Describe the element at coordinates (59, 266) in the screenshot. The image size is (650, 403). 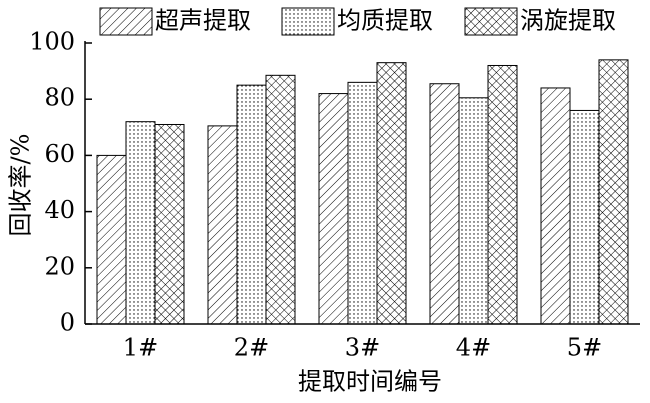
I see `y-tick-label: 20` at that location.